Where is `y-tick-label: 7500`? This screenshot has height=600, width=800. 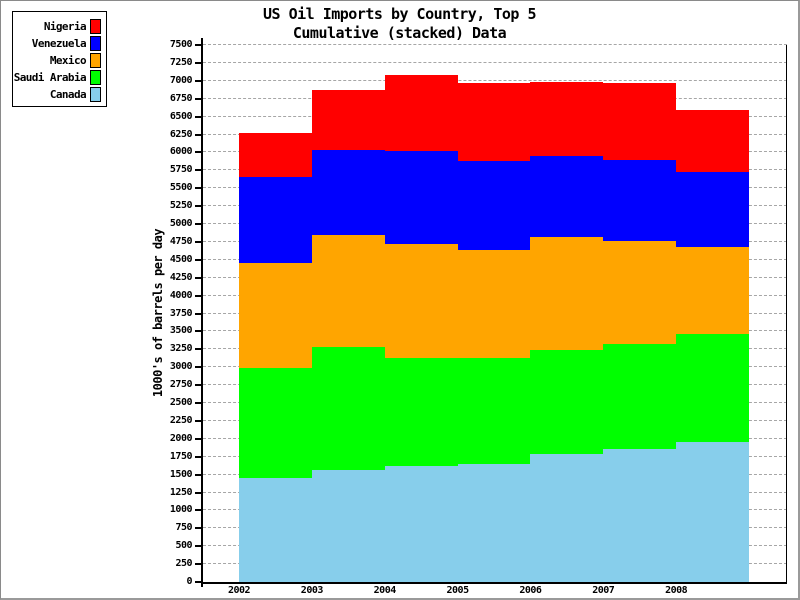 y-tick-label: 7500 is located at coordinates (181, 44).